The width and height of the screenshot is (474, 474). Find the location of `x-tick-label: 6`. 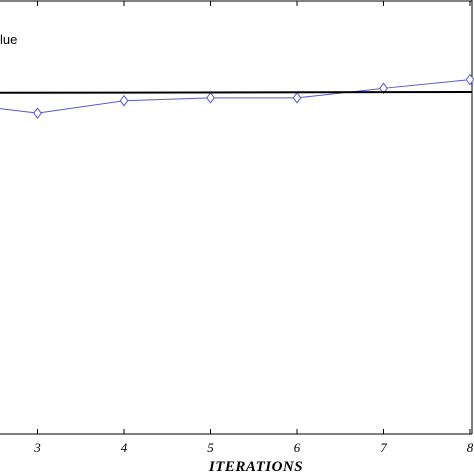

x-tick-label: 6 is located at coordinates (297, 447).